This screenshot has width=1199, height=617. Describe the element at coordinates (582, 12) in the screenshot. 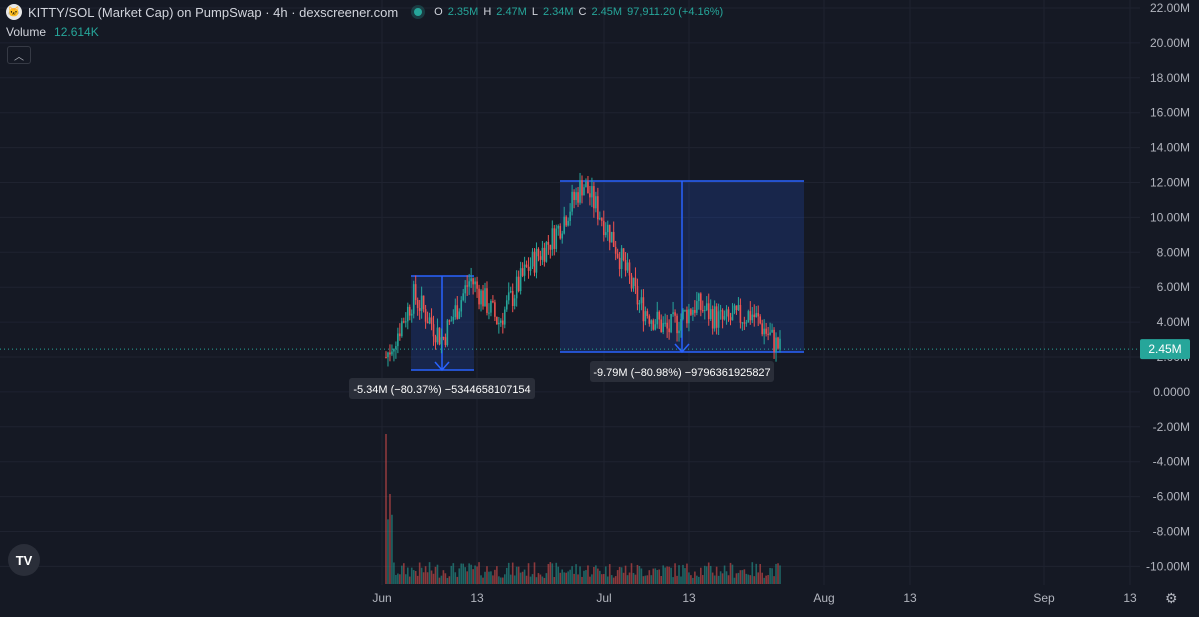

I see `close-label: C` at that location.